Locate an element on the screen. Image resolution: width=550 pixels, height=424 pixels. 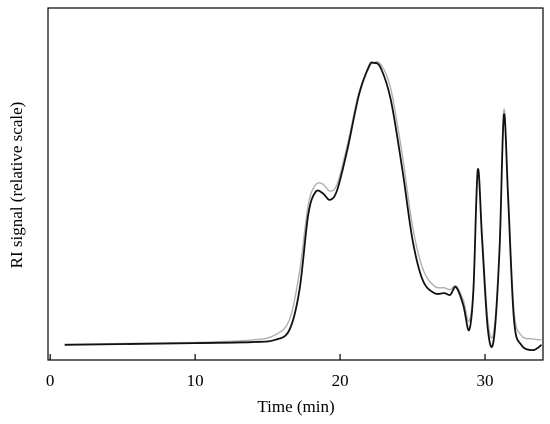
x-tick-label: 0 is located at coordinates (50, 380).